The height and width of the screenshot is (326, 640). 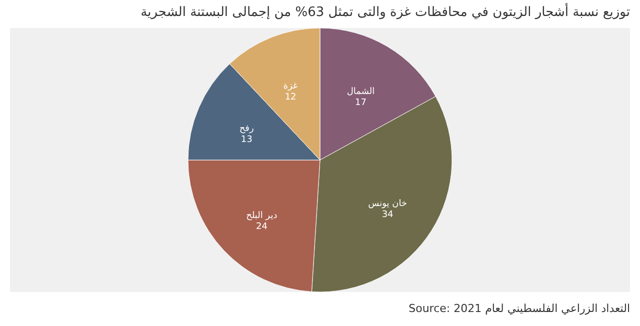 What do you see at coordinates (246, 140) in the screenshot?
I see `data-label: 13` at bounding box center [246, 140].